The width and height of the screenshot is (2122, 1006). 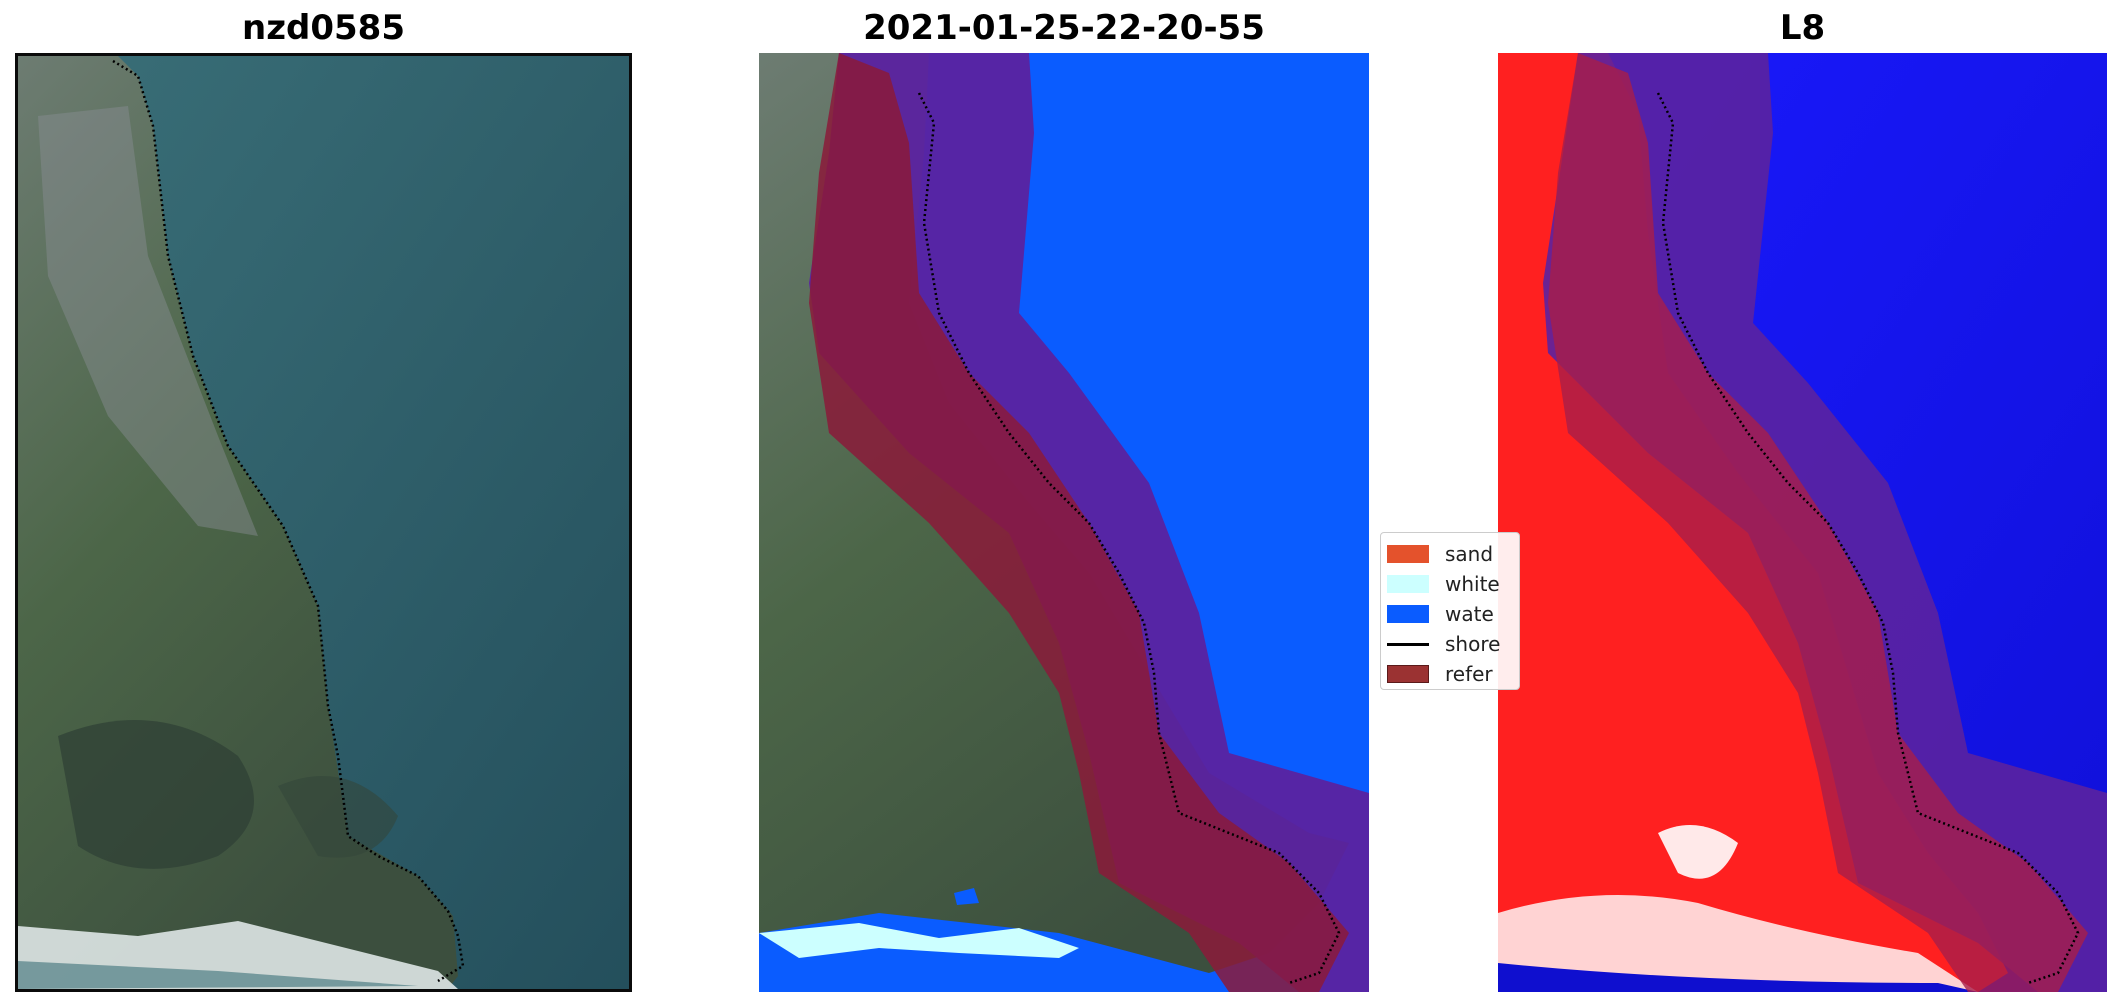 I want to click on legend-label-sand: sand, so click(x=1469, y=554).